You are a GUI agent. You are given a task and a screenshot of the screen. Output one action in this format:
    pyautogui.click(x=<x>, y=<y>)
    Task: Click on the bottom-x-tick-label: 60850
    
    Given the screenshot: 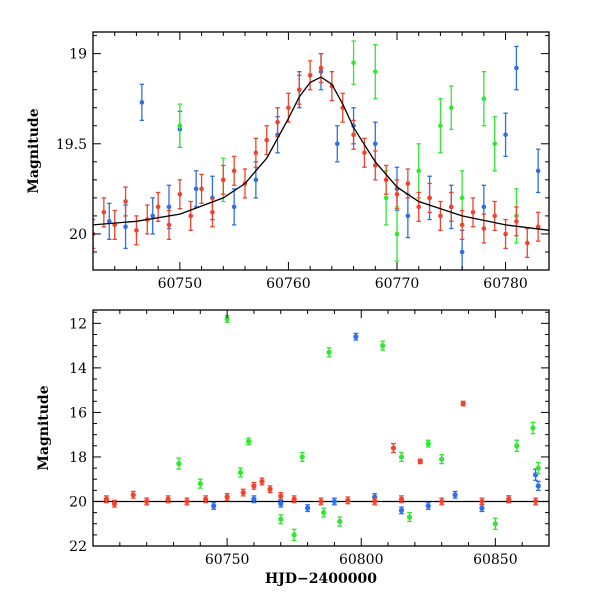 What is the action you would take?
    pyautogui.click(x=495, y=560)
    